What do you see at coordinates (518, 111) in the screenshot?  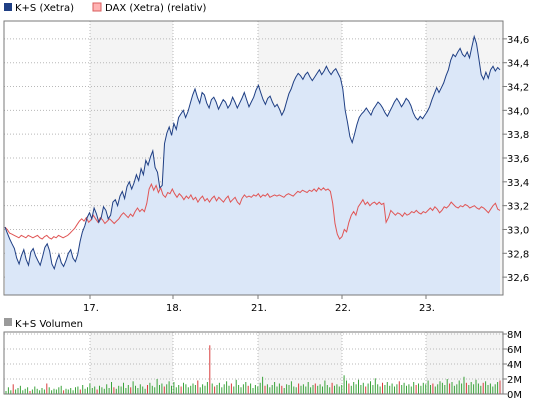 I see `price-tick-label: 34,0` at bounding box center [518, 111].